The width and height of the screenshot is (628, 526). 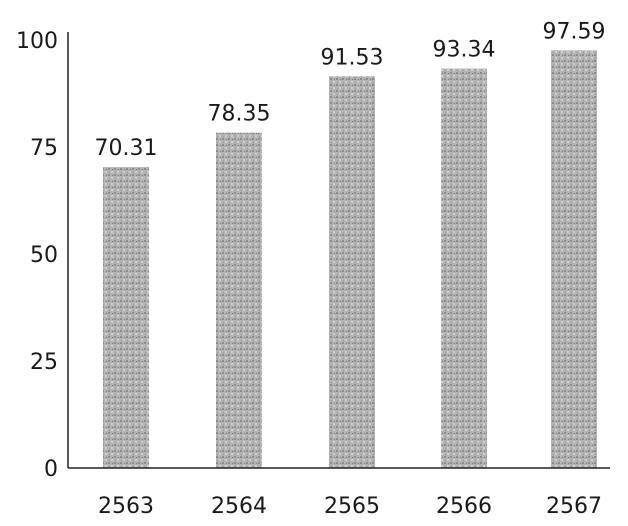 I want to click on data-label-2567: 97.59, so click(x=574, y=31).